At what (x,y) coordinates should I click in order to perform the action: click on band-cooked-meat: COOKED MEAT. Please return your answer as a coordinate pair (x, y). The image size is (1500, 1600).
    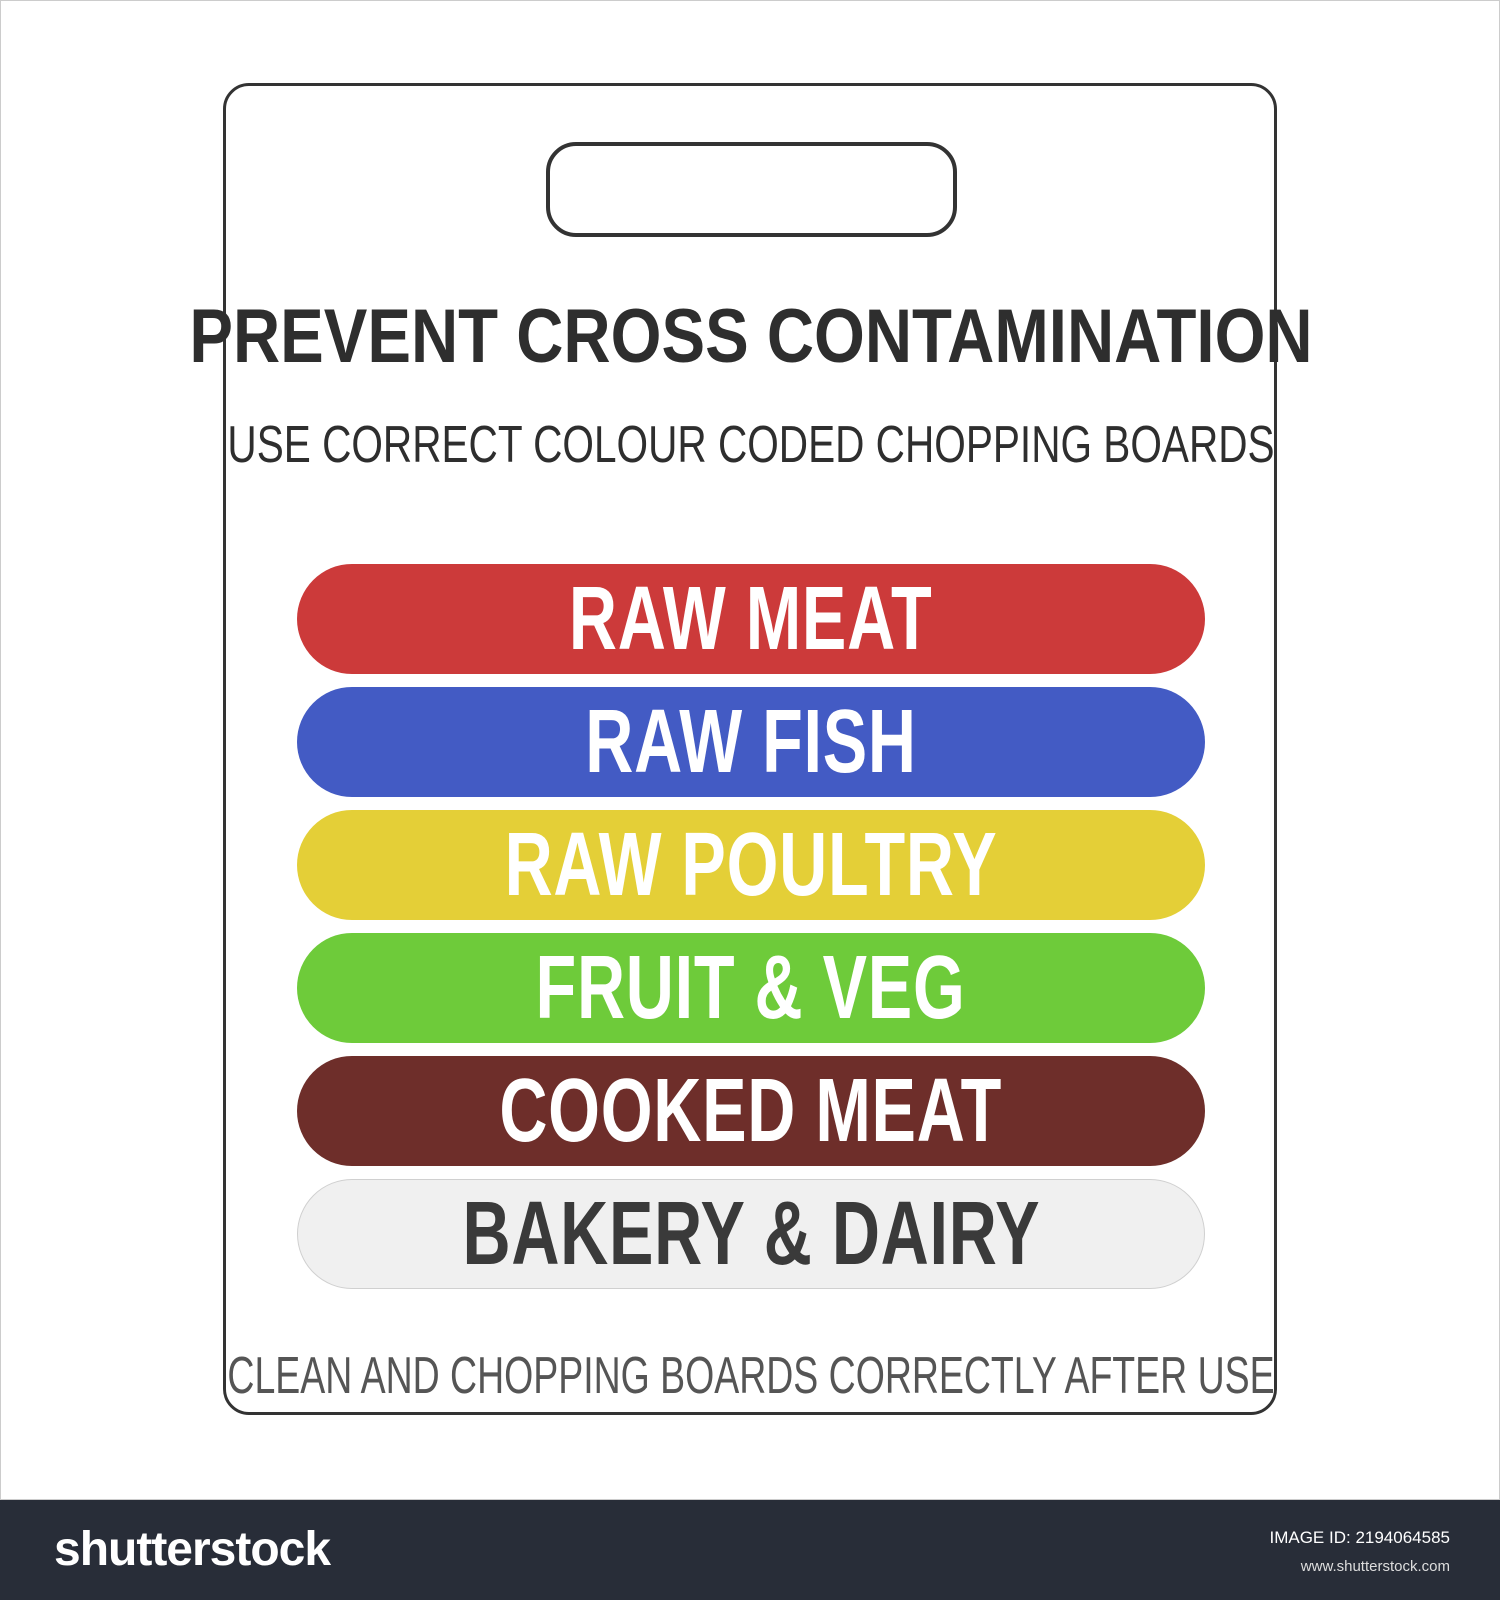
    Looking at the image, I should click on (751, 1111).